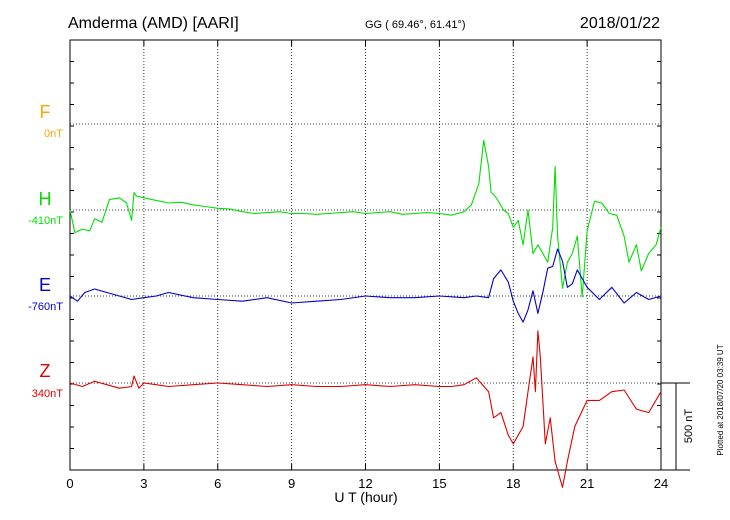 The image size is (730, 520). I want to click on x-tick-label: 24, so click(661, 483).